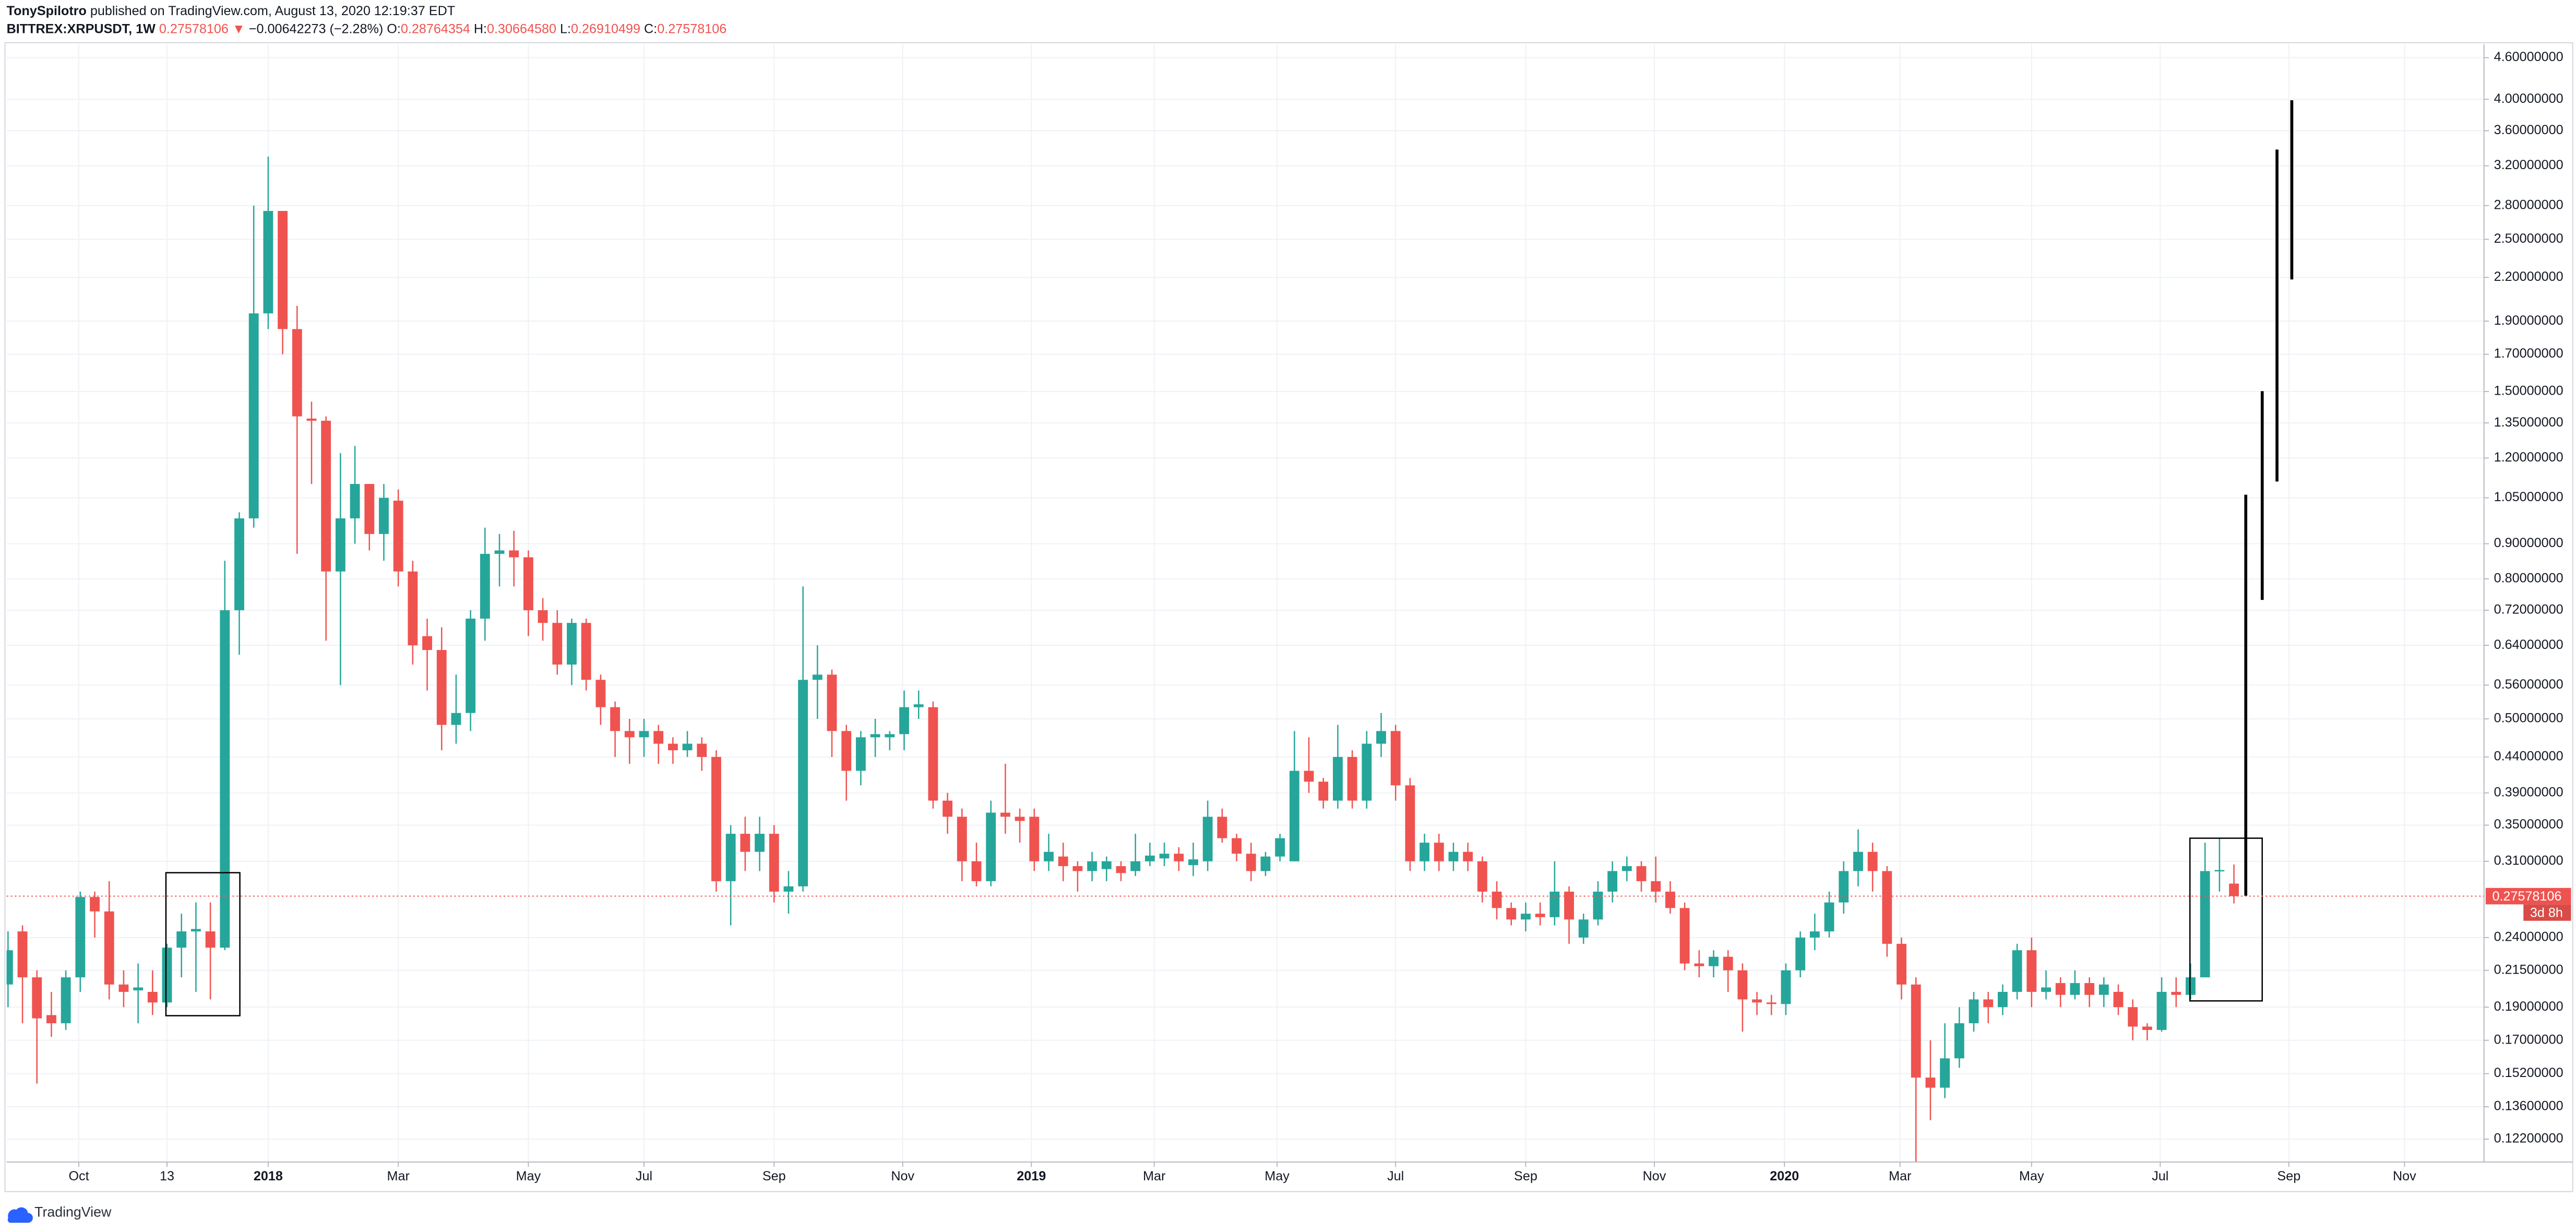 This screenshot has height=1231, width=2576. Describe the element at coordinates (2528, 543) in the screenshot. I see `y-tick-label: 0.90000000` at that location.